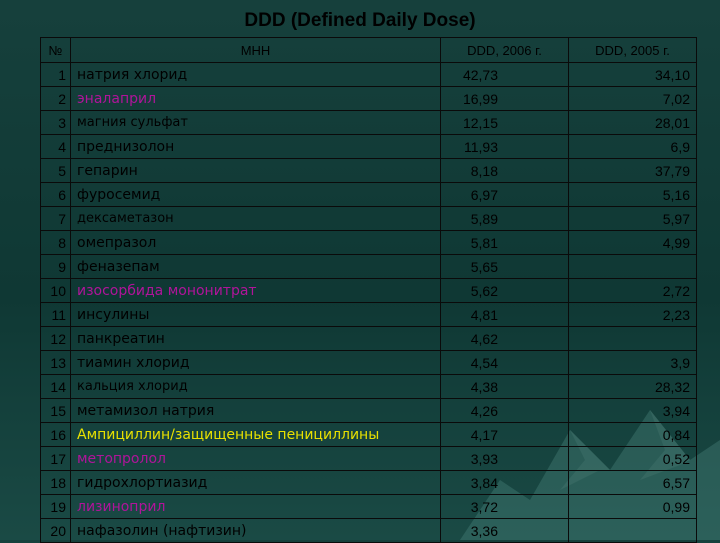  I want to click on ddd-2005-value: 0,52, so click(632, 458).